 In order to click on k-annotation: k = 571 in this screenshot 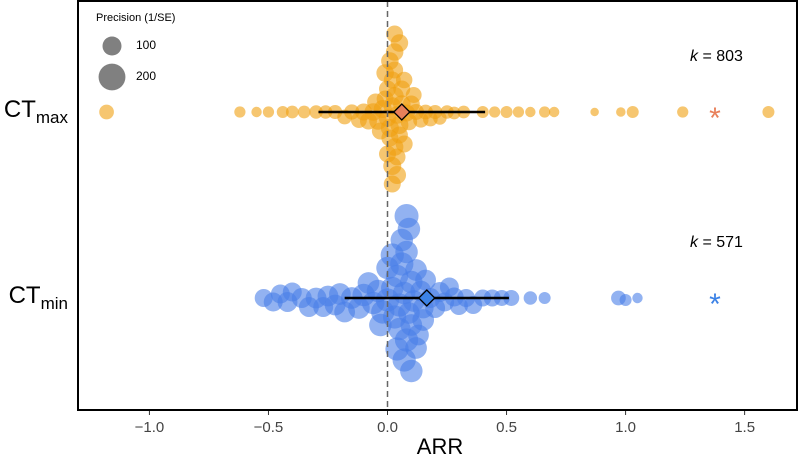, I will do `click(716, 242)`.